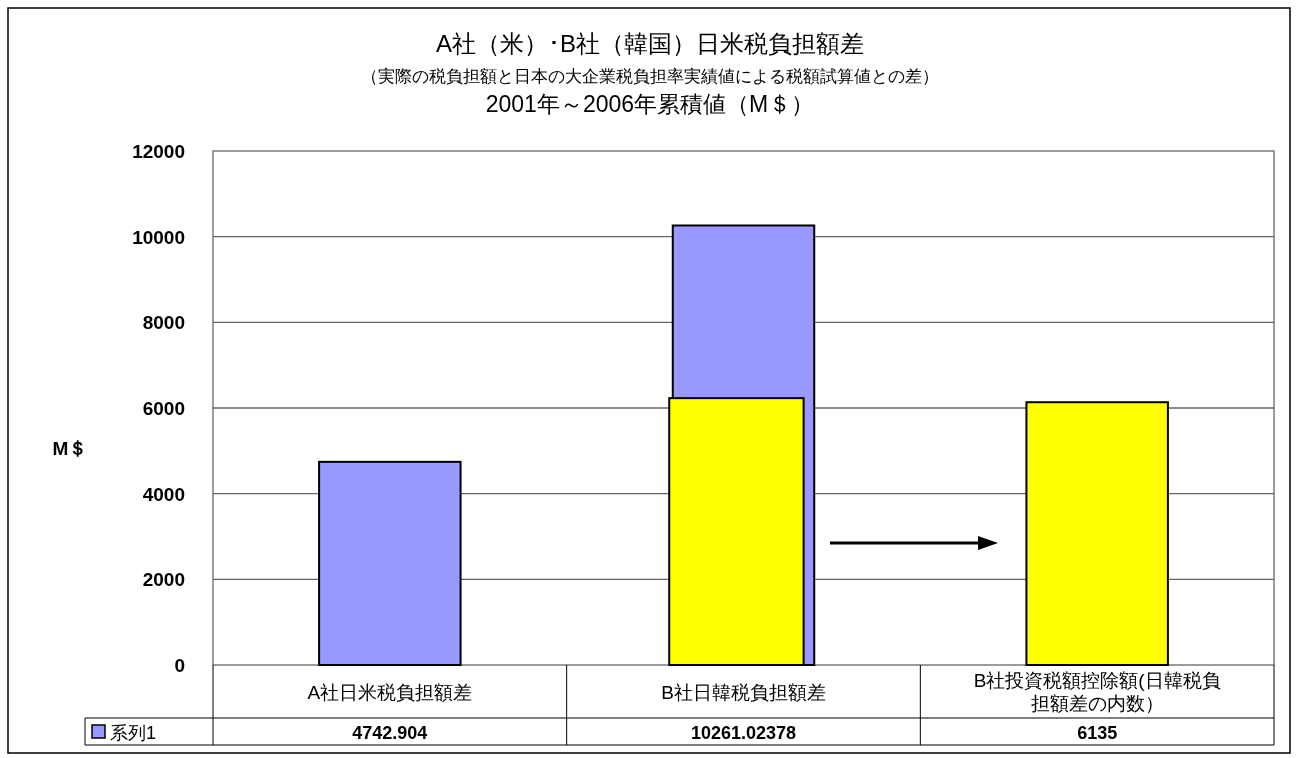 Image resolution: width=1299 pixels, height=758 pixels. Describe the element at coordinates (163, 580) in the screenshot. I see `y-tick-label: 2000` at that location.